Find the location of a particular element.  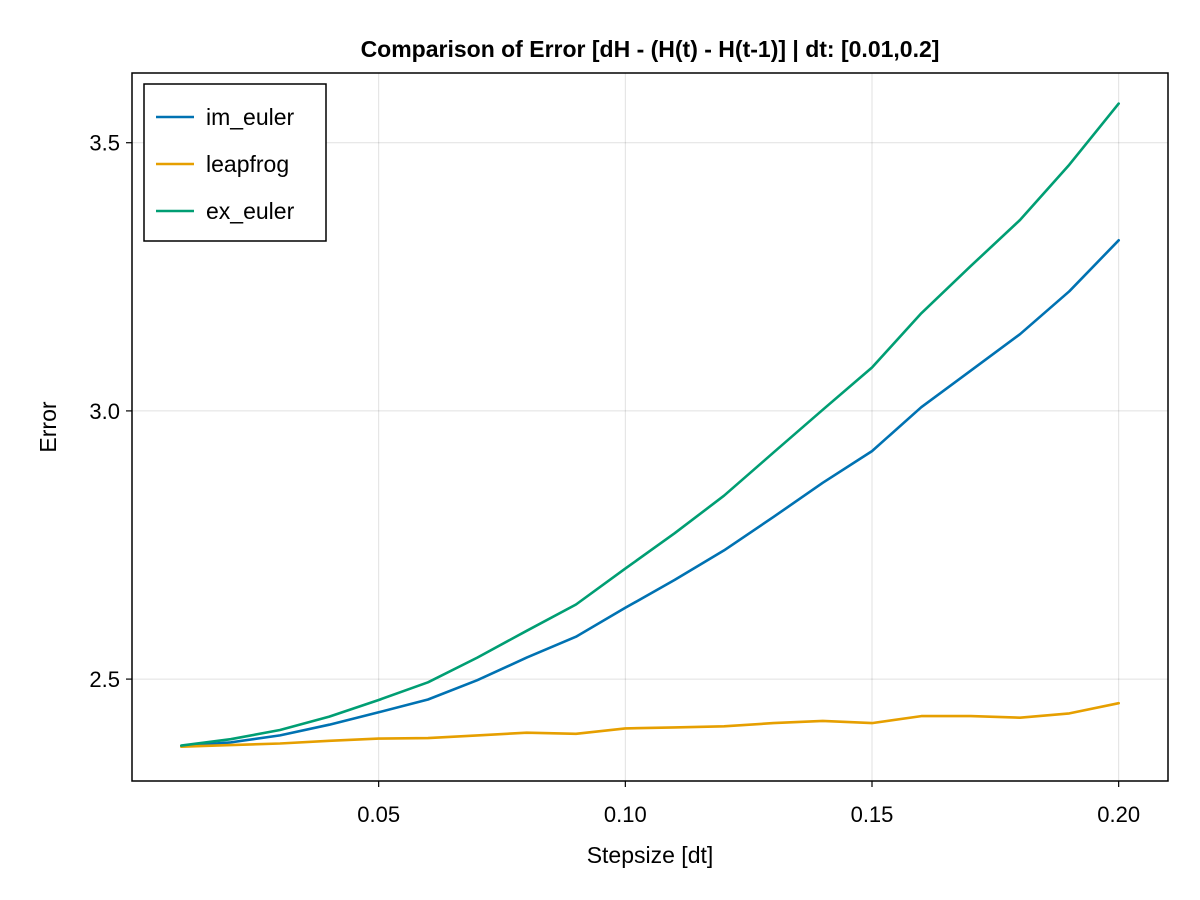

x-tick-label: 0.15 is located at coordinates (872, 814).